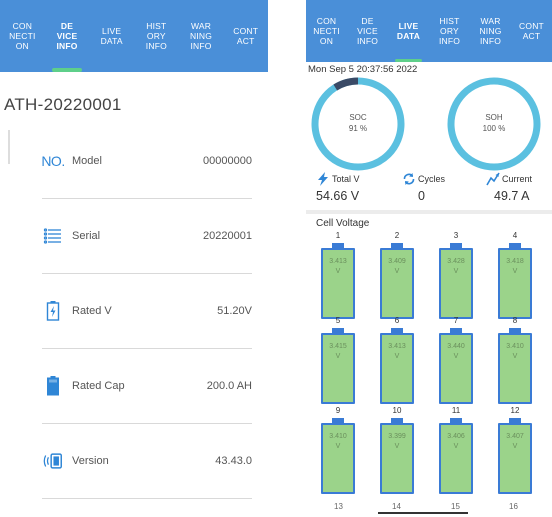  I want to click on info-label: Rated Cap, so click(98, 386).